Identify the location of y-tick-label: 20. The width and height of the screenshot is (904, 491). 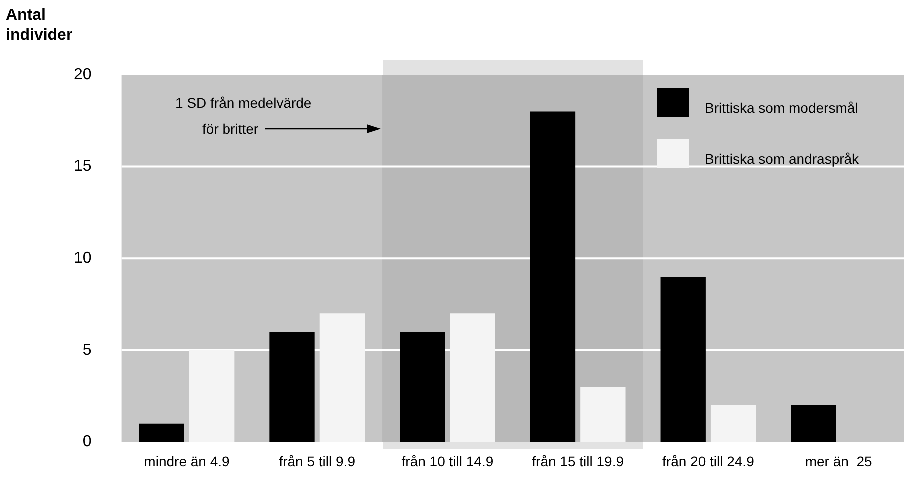
(83, 75).